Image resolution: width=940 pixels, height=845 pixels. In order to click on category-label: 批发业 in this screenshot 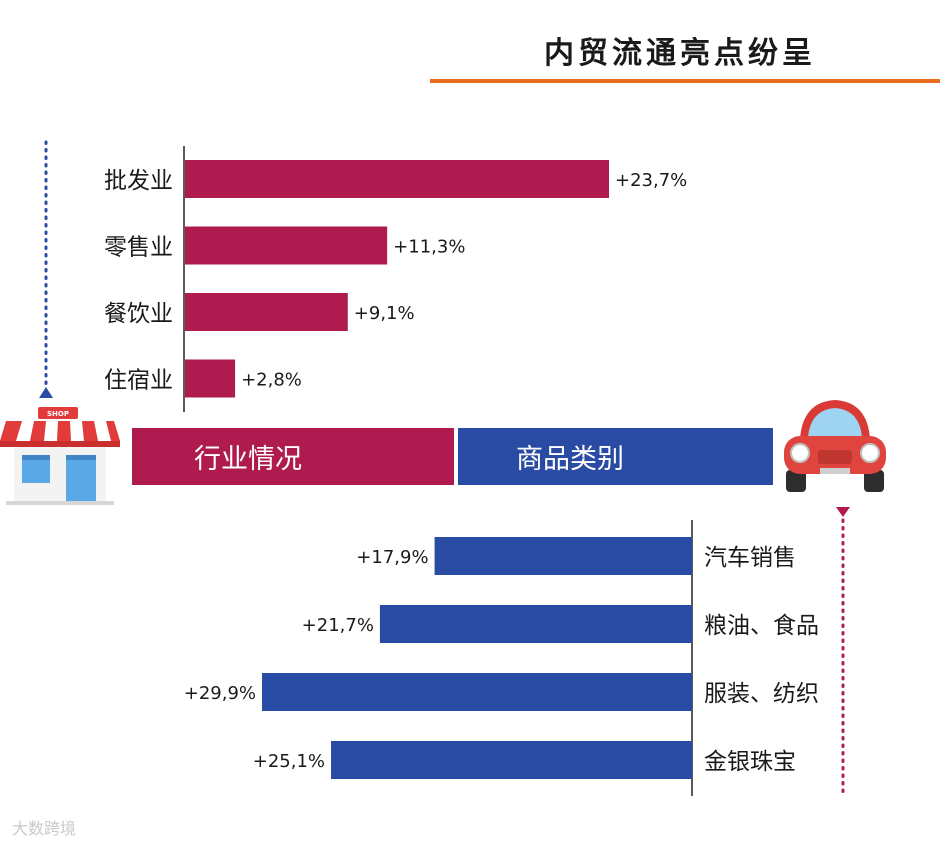, I will do `click(138, 181)`.